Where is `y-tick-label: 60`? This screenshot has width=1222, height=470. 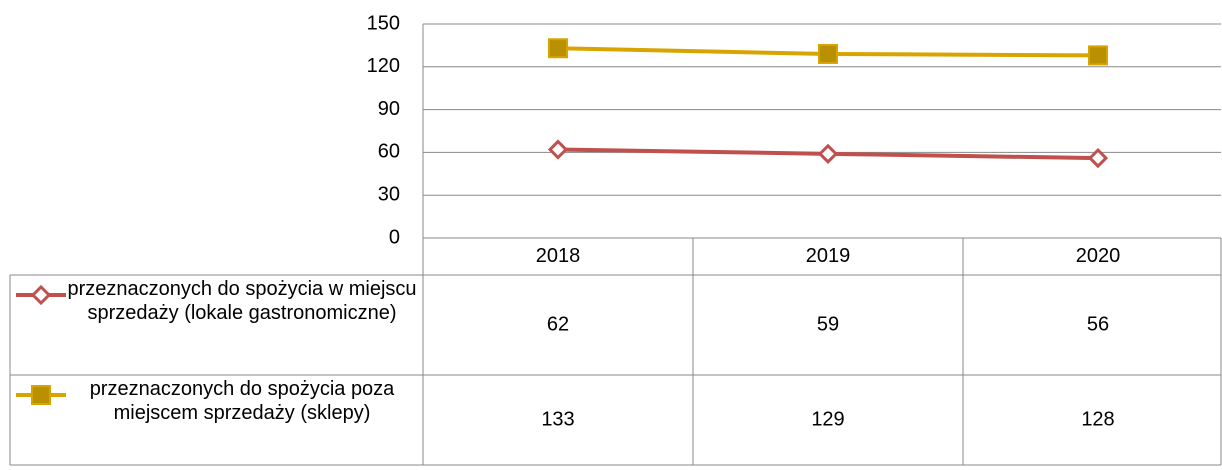
y-tick-label: 60 is located at coordinates (389, 152).